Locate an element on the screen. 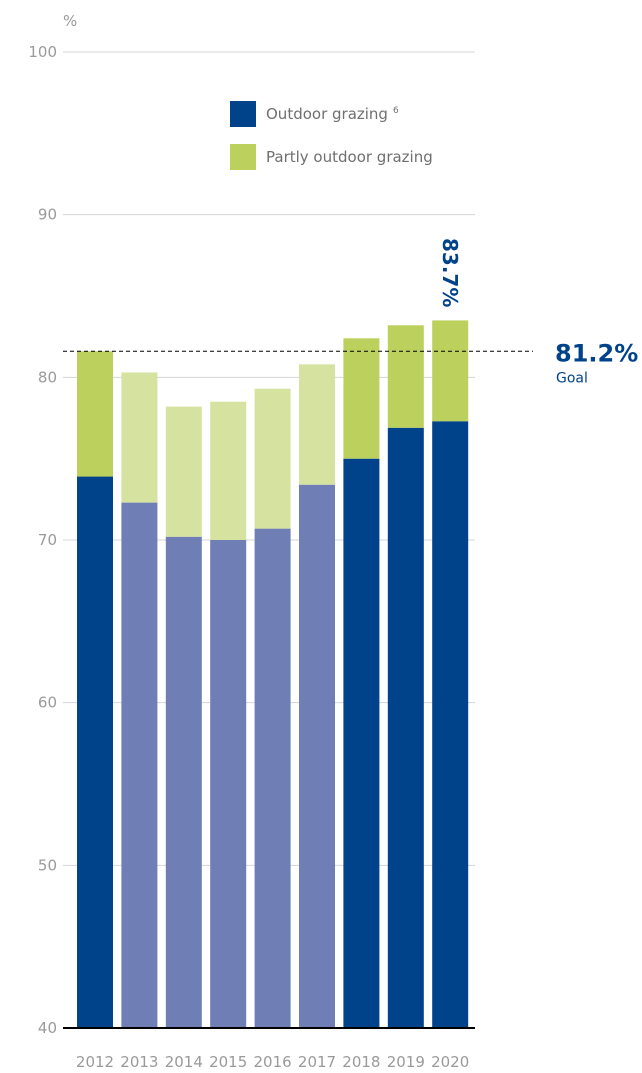 The height and width of the screenshot is (1073, 642). y-tick-label: 40 is located at coordinates (47, 1028).